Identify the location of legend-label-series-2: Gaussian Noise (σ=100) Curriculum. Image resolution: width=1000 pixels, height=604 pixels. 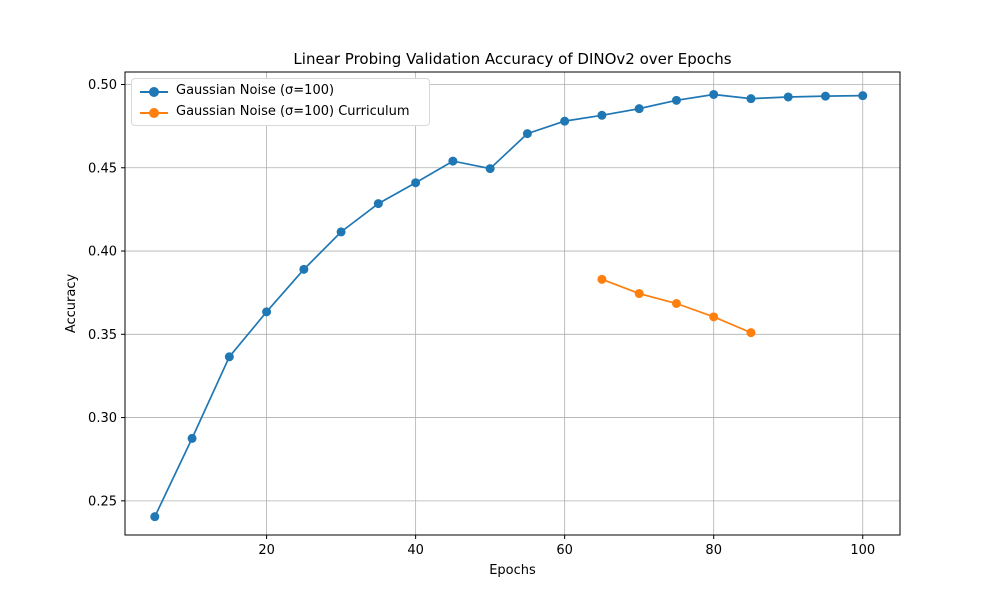
(293, 111).